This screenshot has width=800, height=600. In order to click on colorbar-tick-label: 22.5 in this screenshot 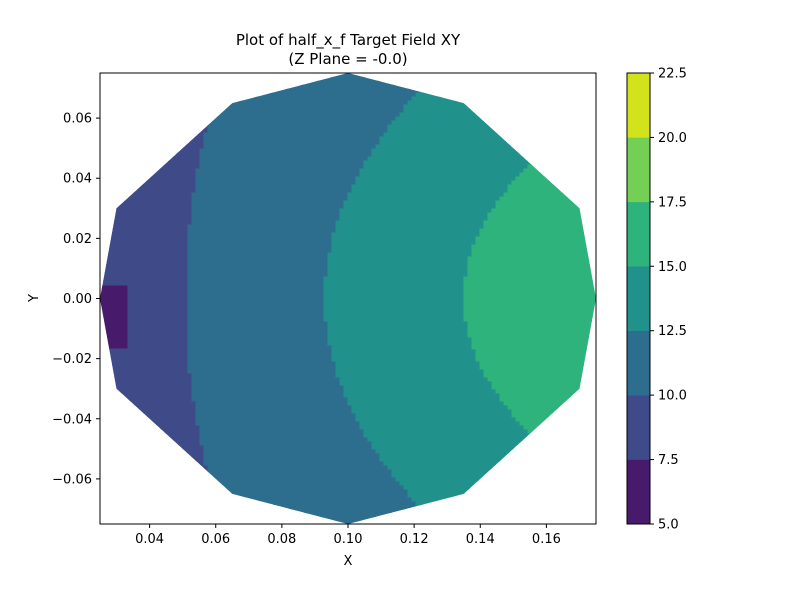, I will do `click(672, 74)`.